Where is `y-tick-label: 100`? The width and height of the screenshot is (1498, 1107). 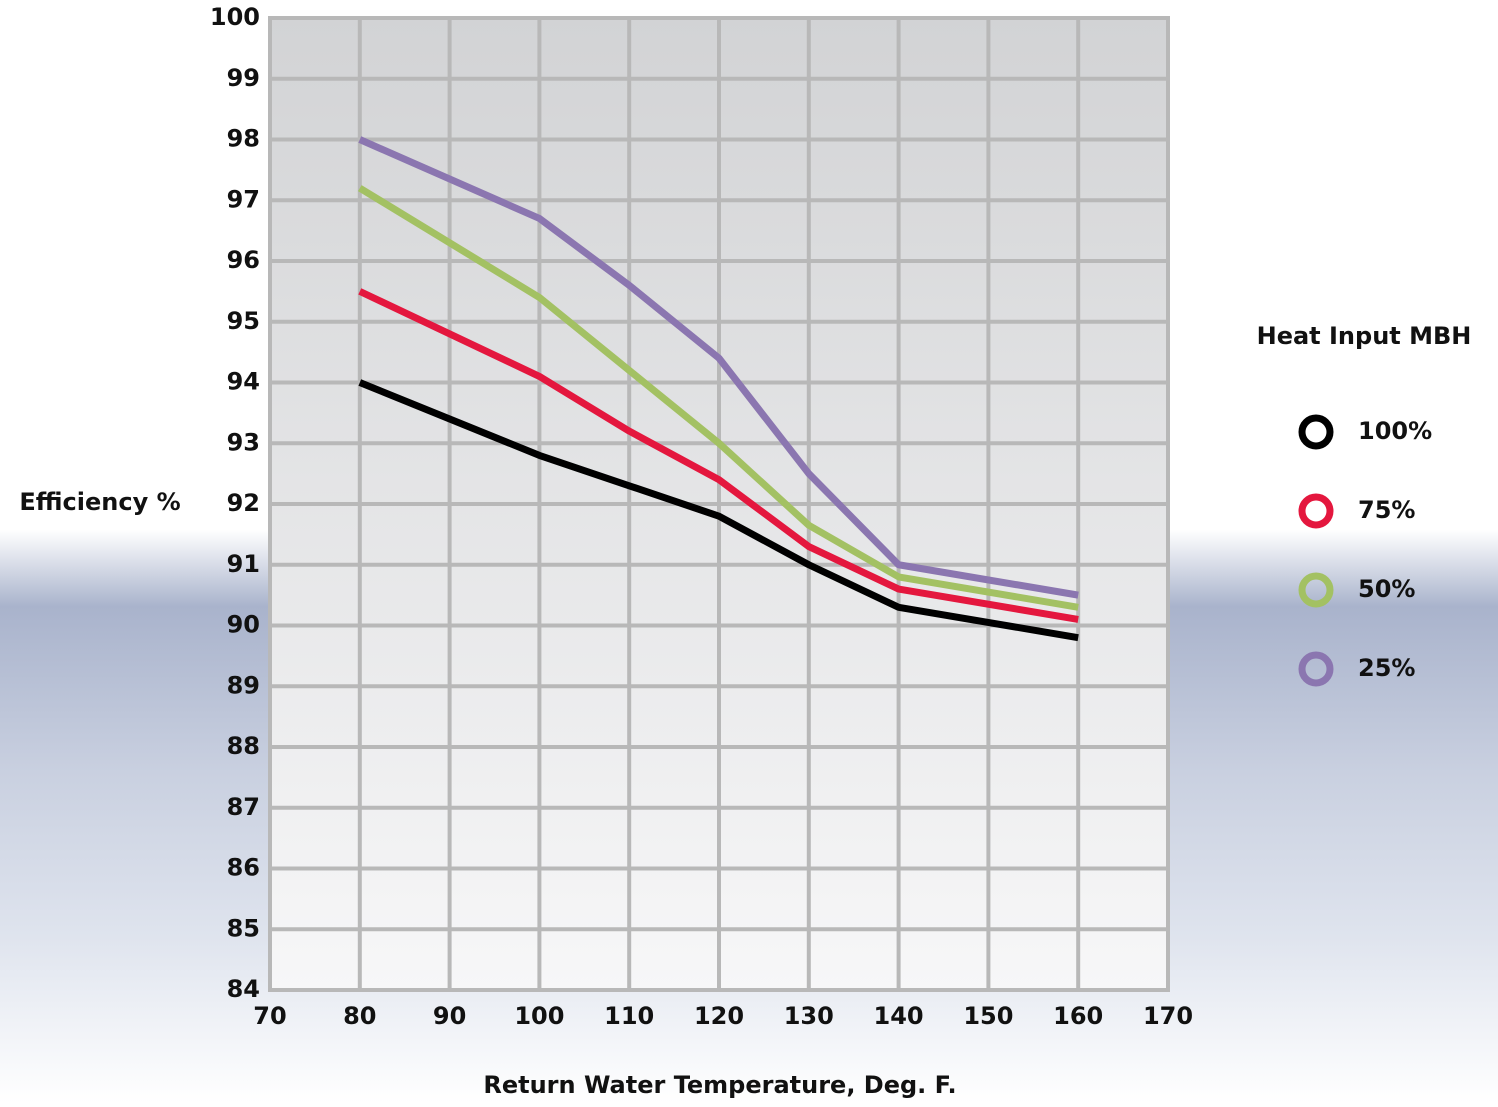 y-tick-label: 100 is located at coordinates (235, 17).